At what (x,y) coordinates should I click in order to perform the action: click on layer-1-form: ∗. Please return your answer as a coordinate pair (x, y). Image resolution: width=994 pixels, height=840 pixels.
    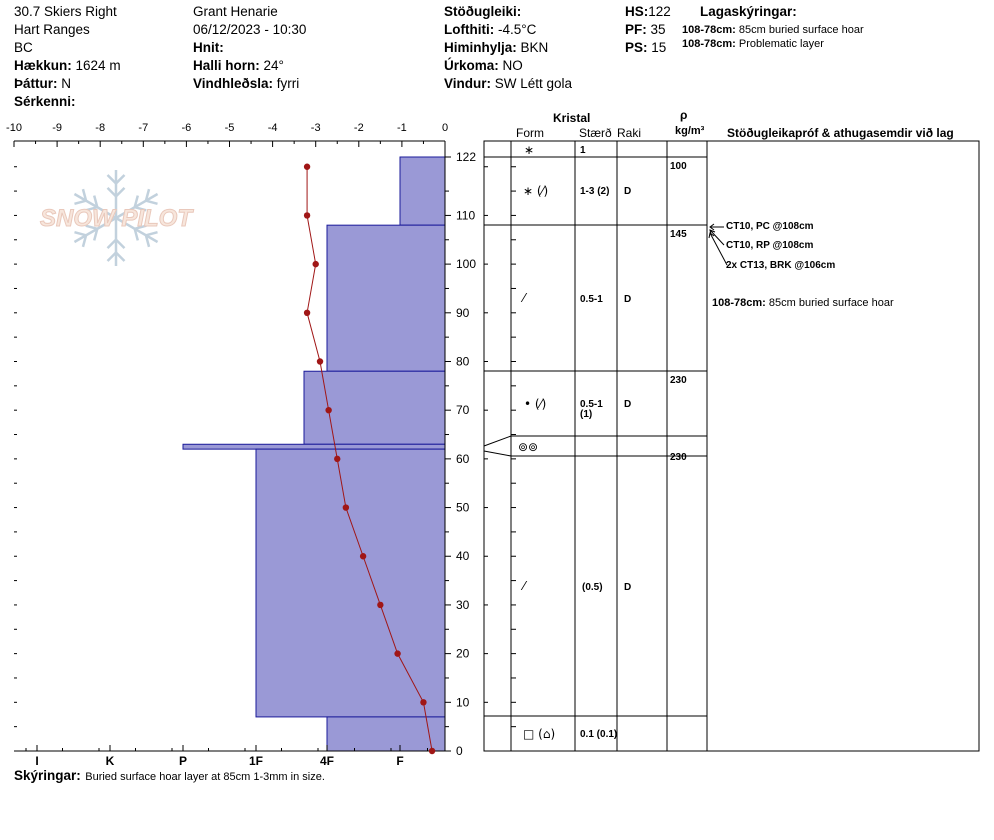
    Looking at the image, I should click on (529, 150).